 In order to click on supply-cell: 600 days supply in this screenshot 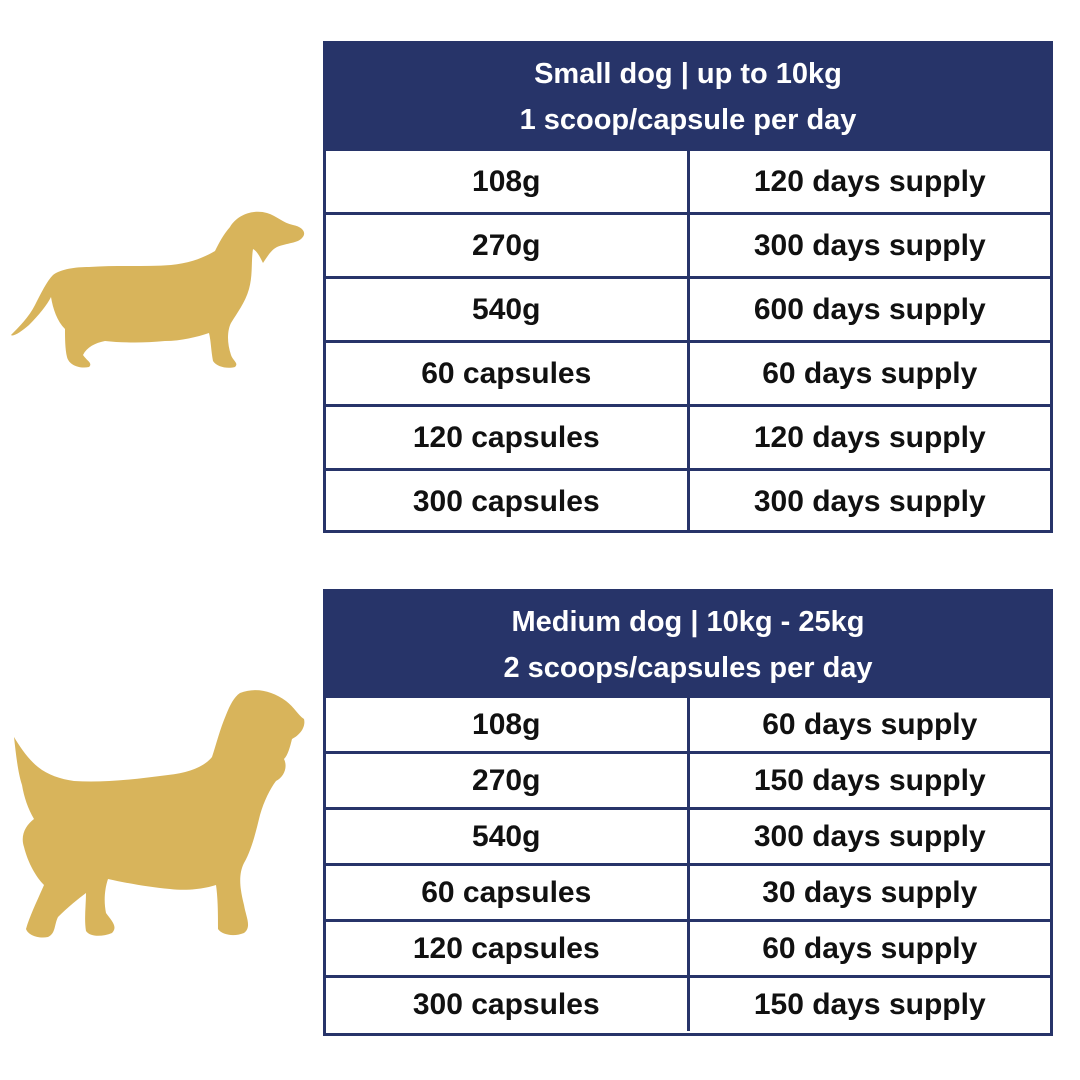, I will do `click(868, 309)`.